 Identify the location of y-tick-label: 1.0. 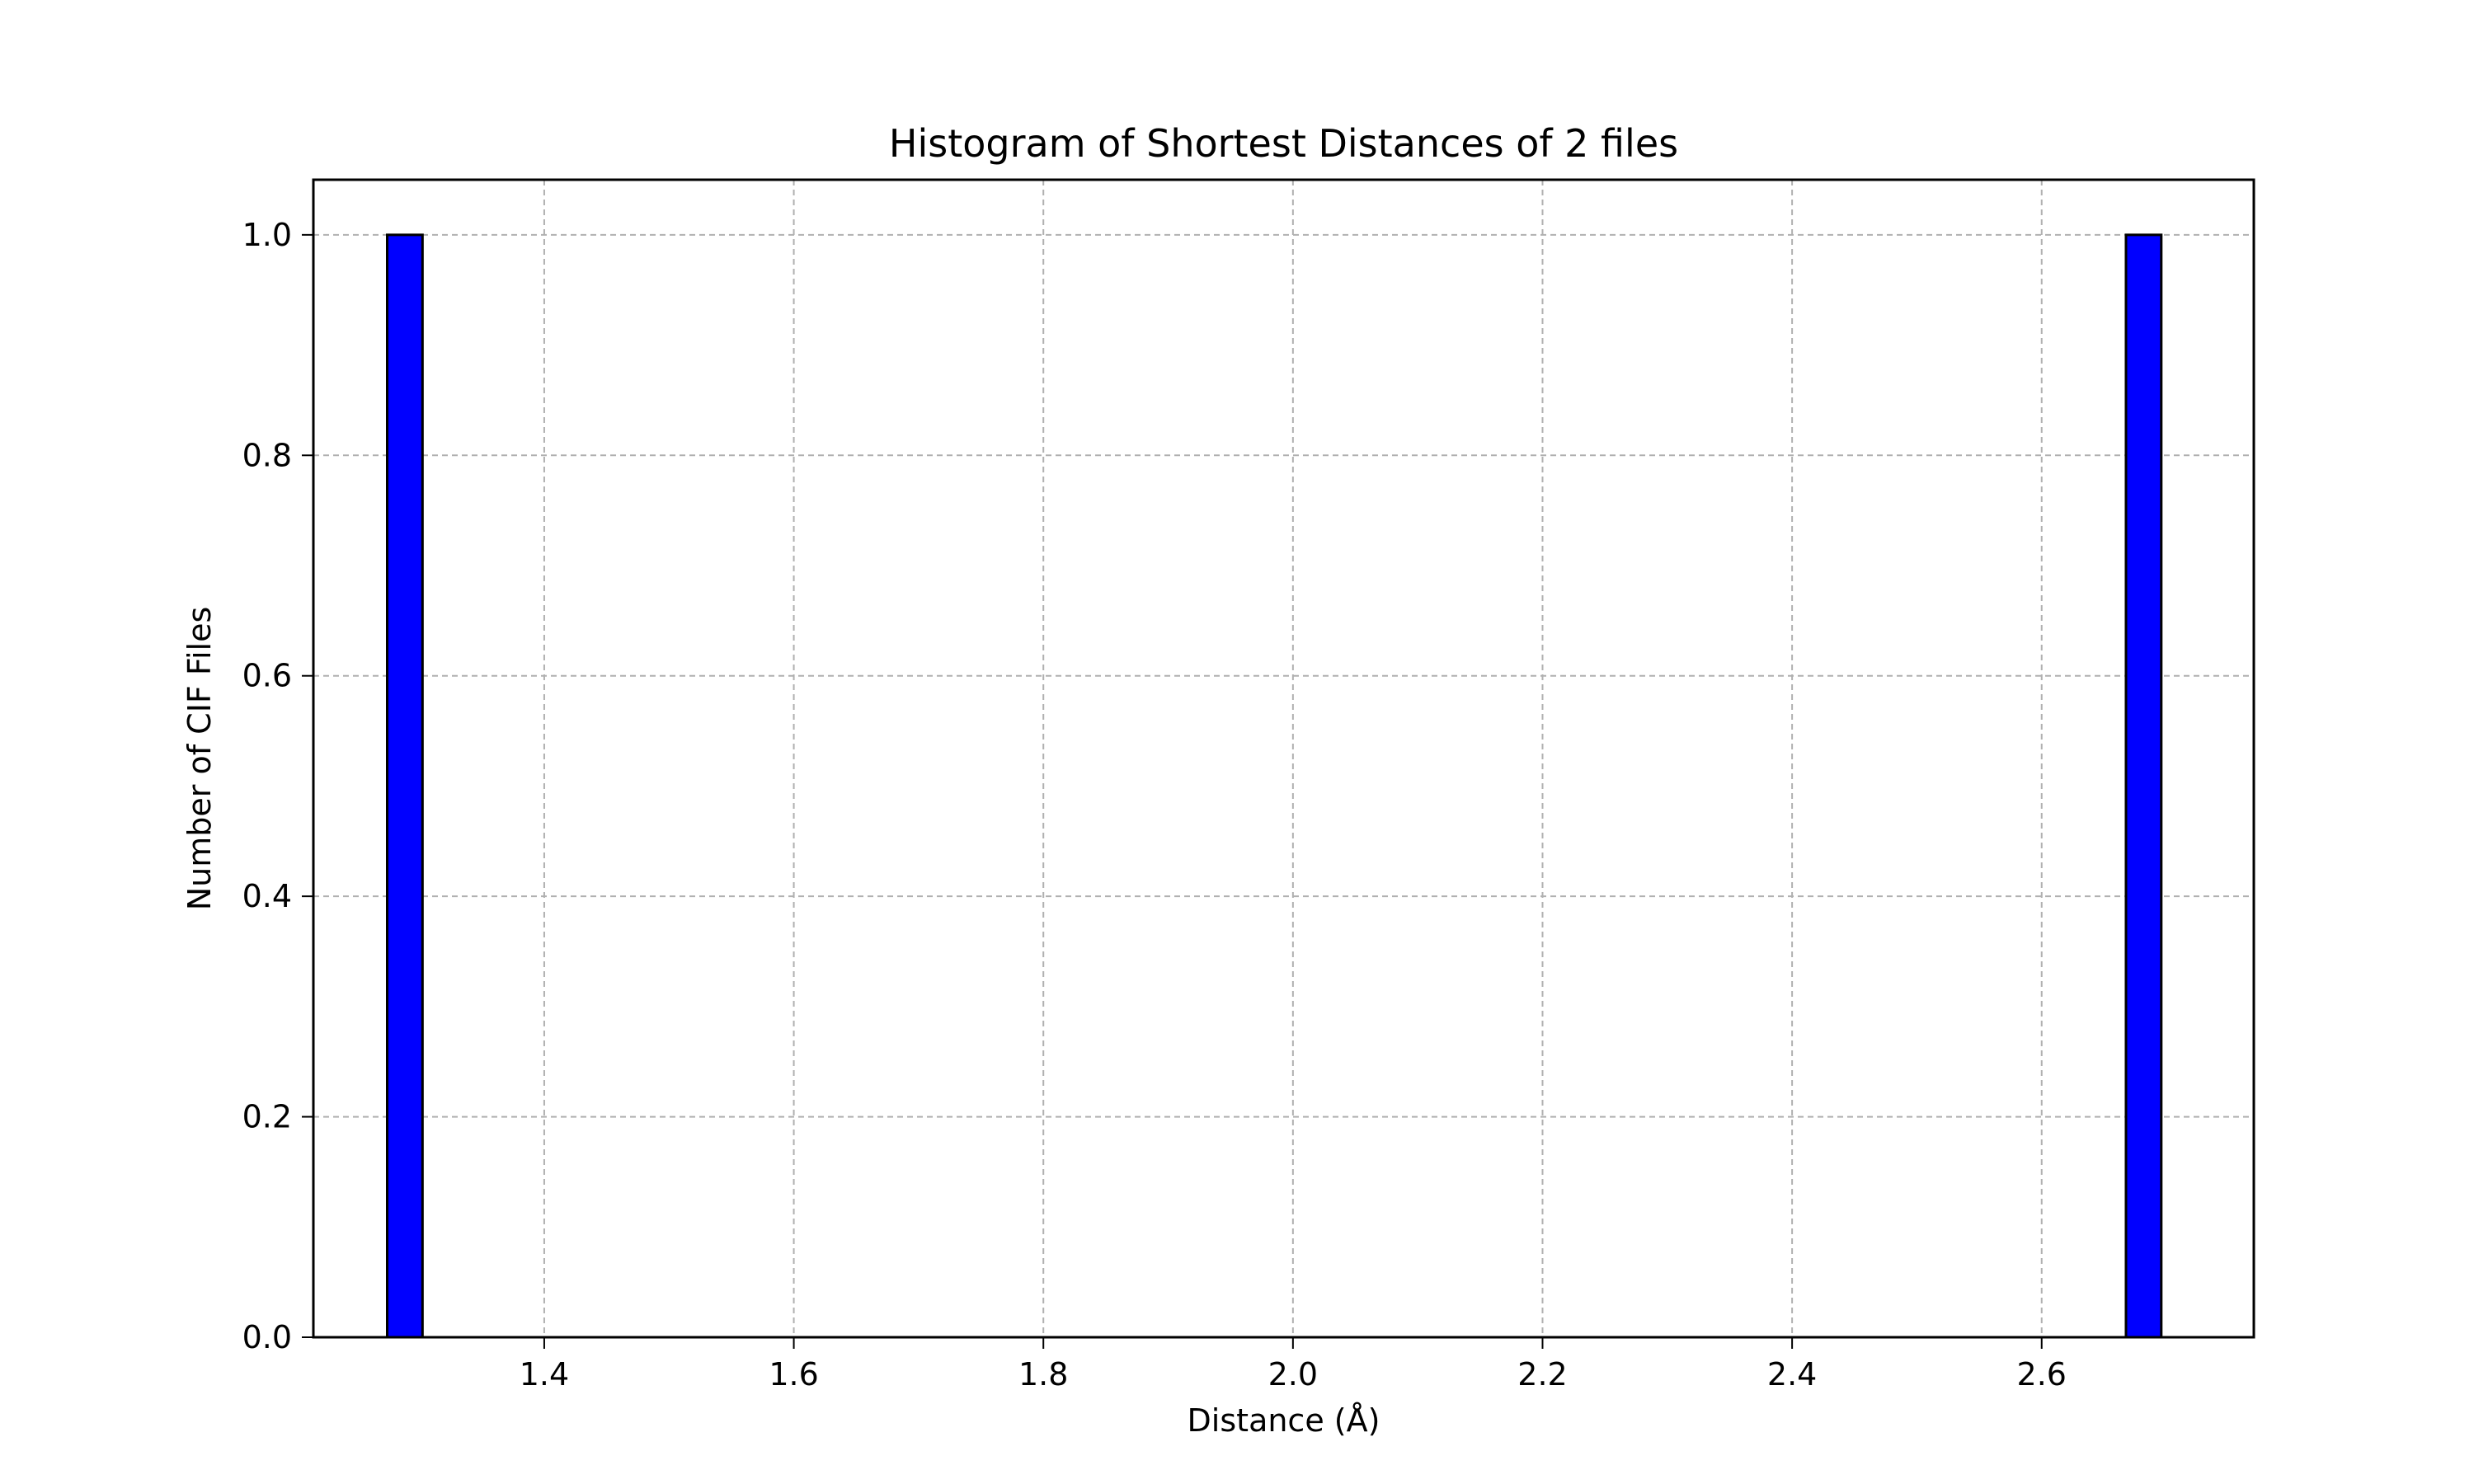
(267, 235).